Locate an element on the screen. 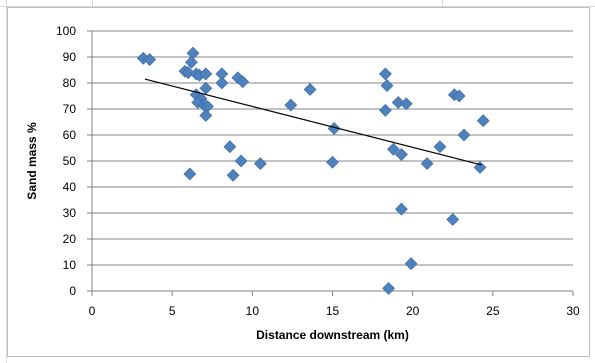  y-tick-label: 30 is located at coordinates (70, 213).